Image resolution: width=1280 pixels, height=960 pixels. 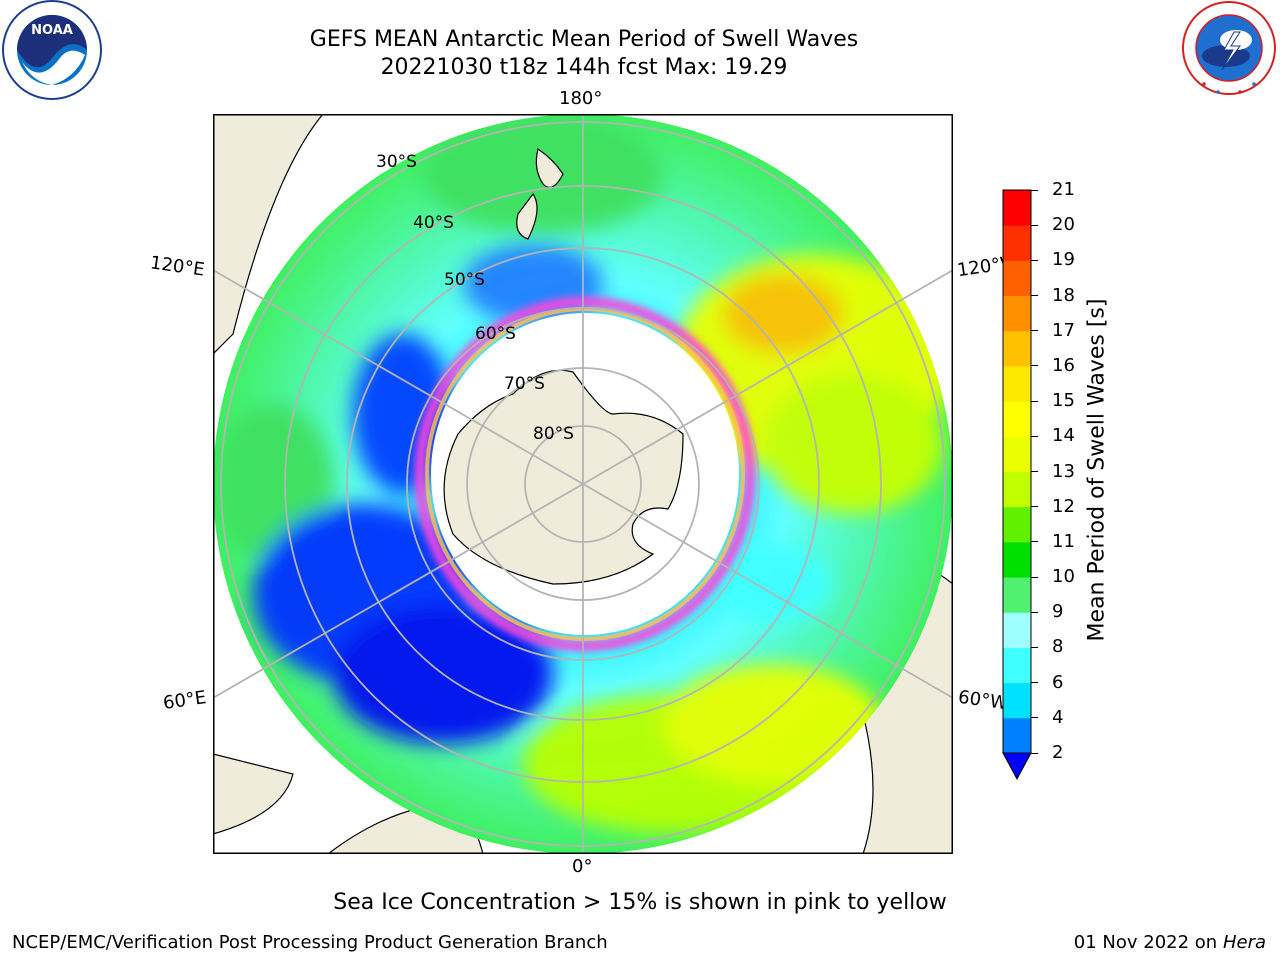 What do you see at coordinates (1017, 766) in the screenshot?
I see `colorbar-extend-min` at bounding box center [1017, 766].